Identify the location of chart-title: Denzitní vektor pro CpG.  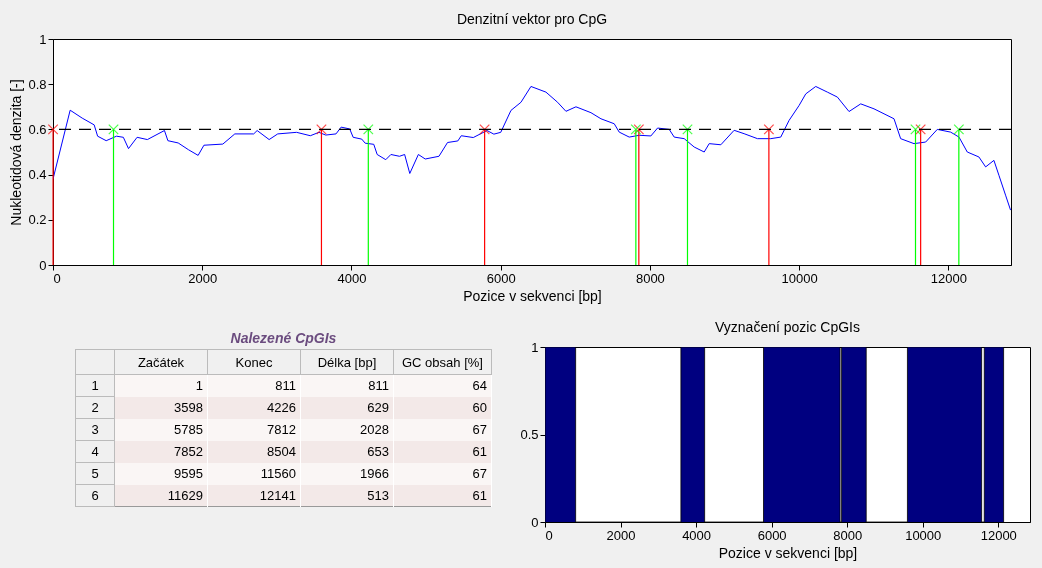
(532, 19).